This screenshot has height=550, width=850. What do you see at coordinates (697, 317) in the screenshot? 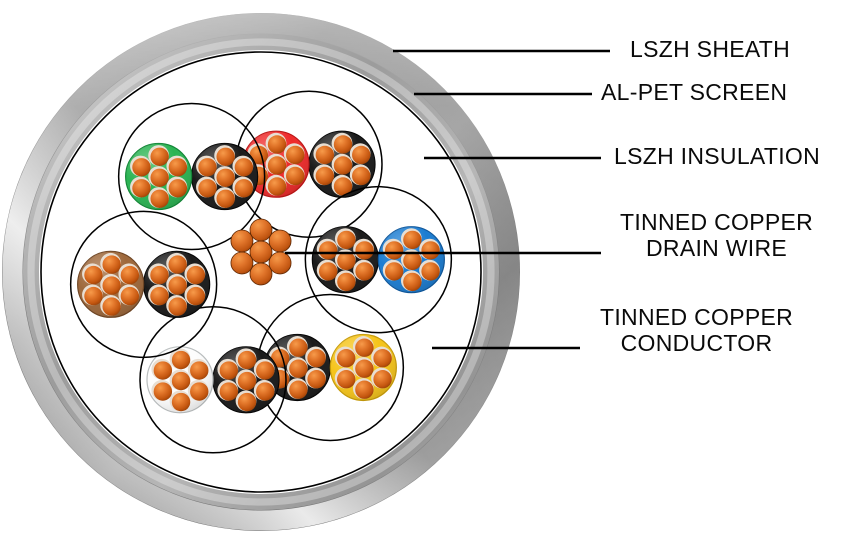
I see `callout-label-tinned-copper-conductor-line-1: TINNED COPPER` at bounding box center [697, 317].